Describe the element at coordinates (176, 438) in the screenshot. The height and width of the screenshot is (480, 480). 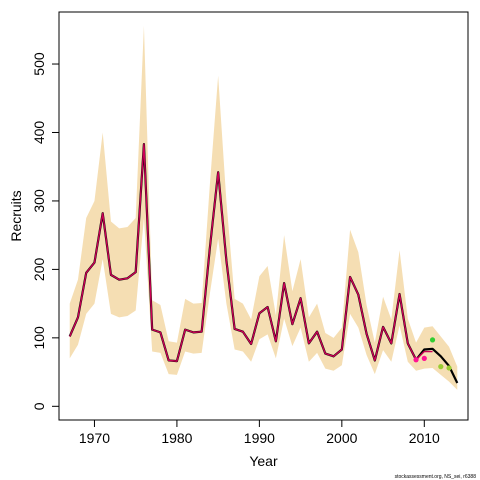
I see `x-tick-label: 1980` at that location.